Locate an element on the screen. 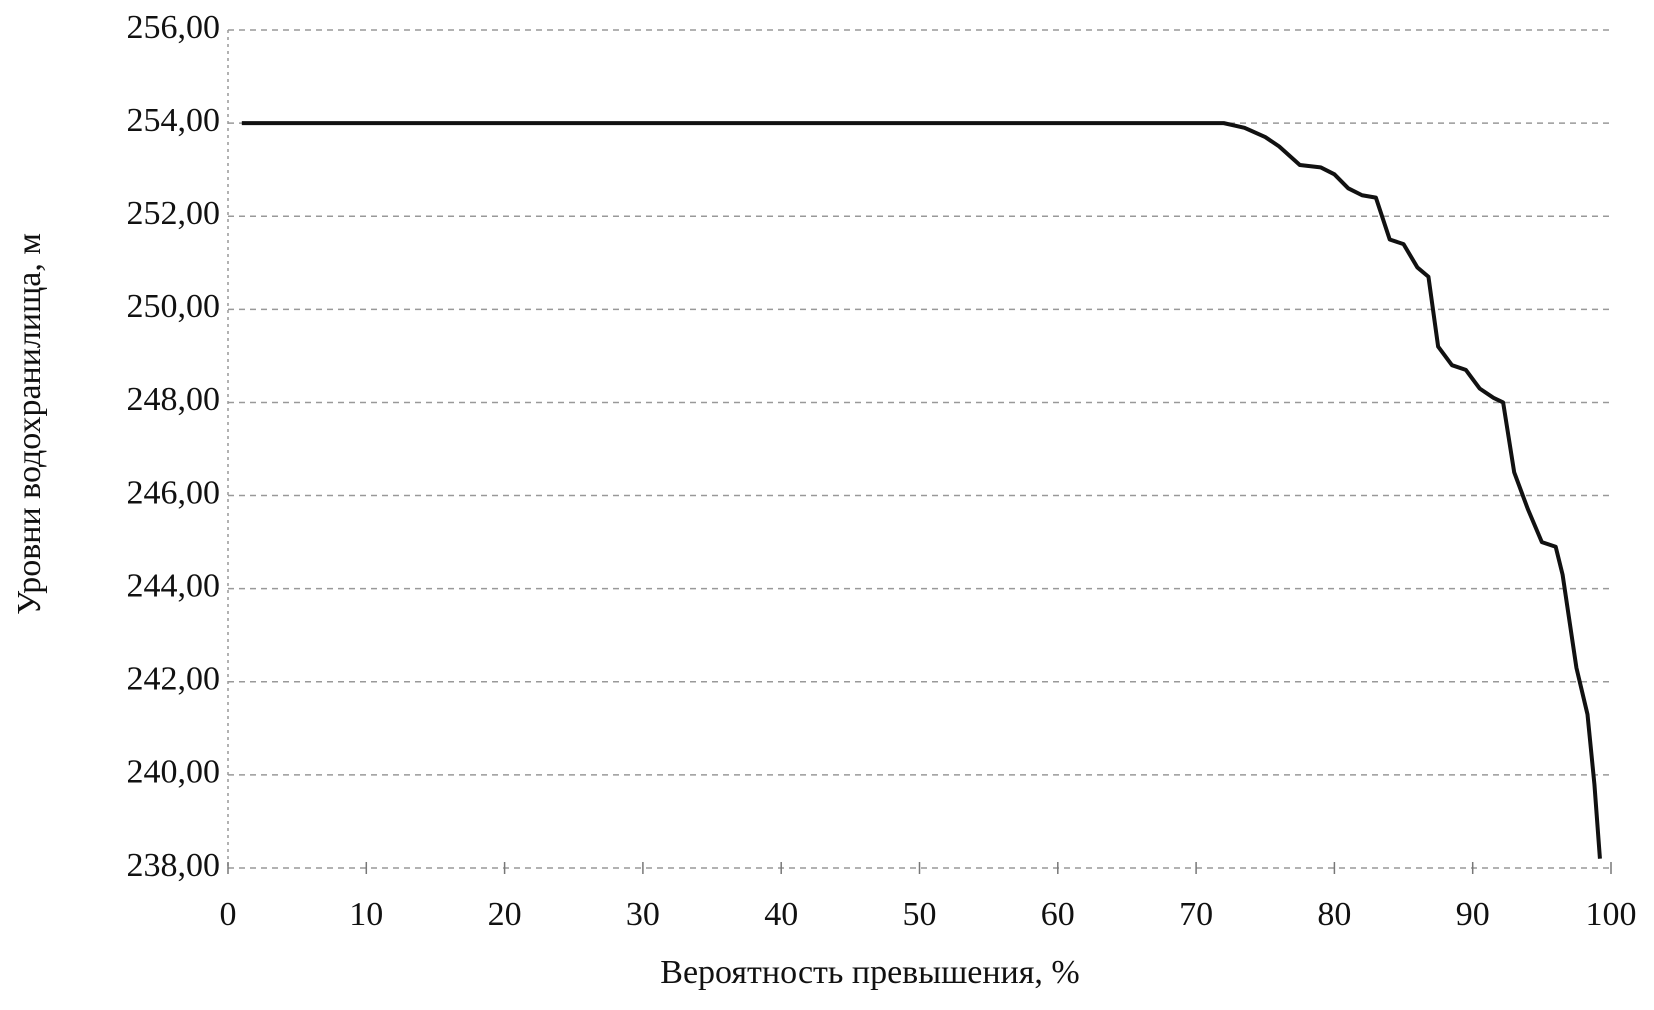 The width and height of the screenshot is (1654, 1010). x-tick-label: 10 is located at coordinates (366, 914).